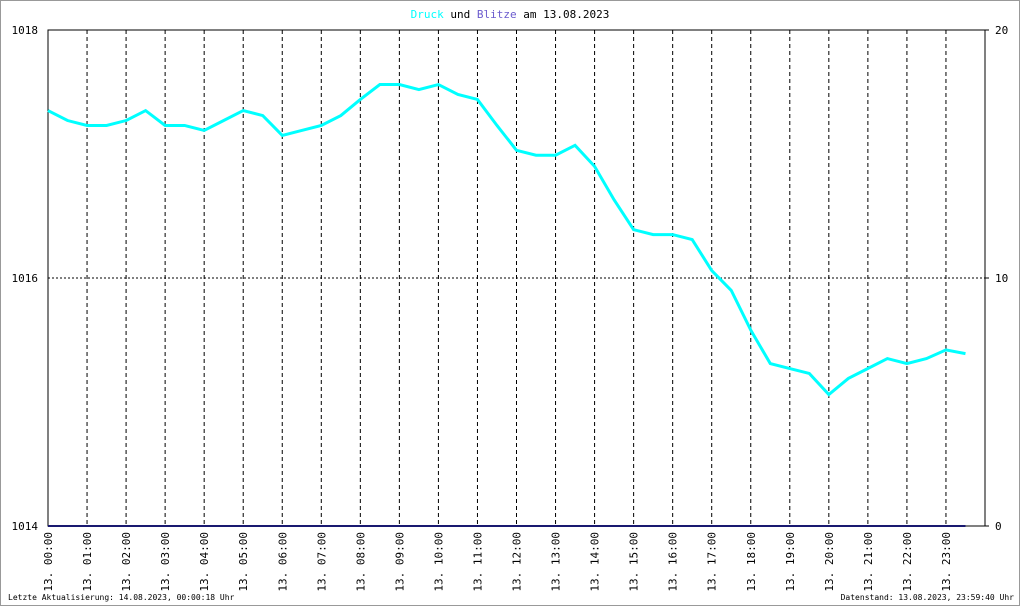  I want to click on x-tick-label: 13. 23:00, so click(946, 562).